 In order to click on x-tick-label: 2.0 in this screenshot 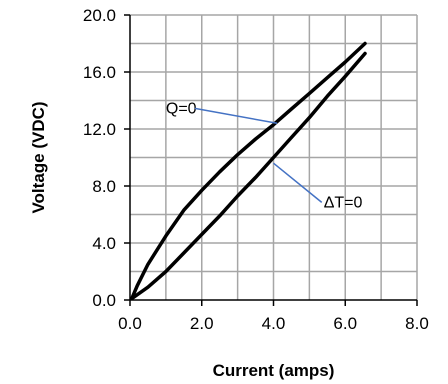, I will do `click(202, 323)`.